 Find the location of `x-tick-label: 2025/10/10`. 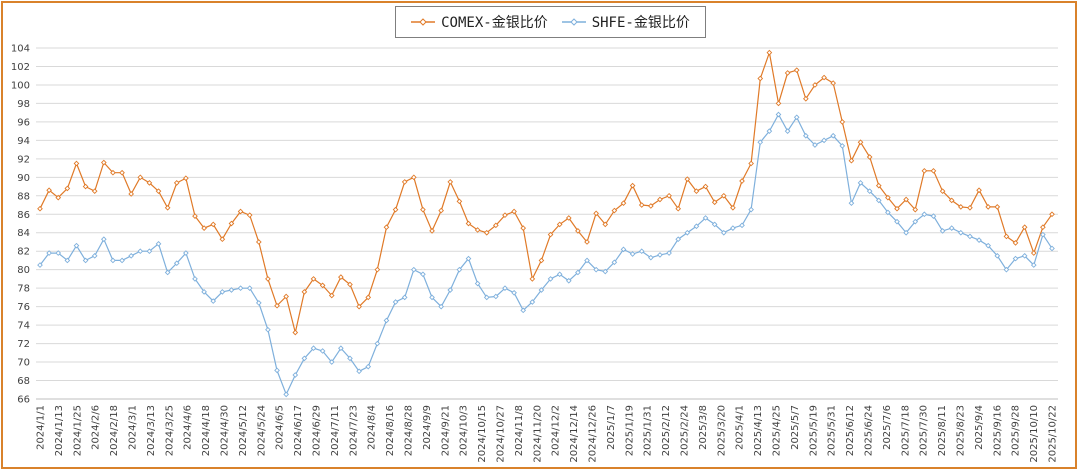

x-tick-label: 2025/10/10 is located at coordinates (1034, 434).